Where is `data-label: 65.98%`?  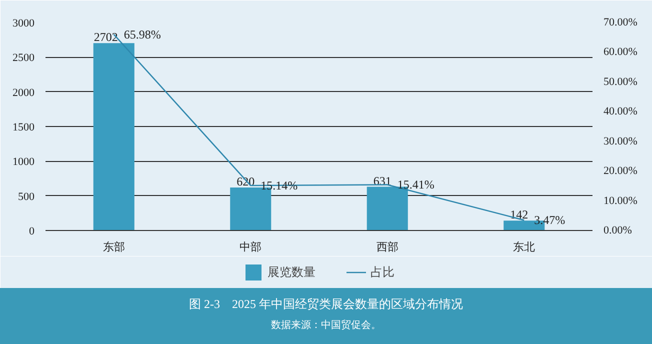
data-label: 65.98% is located at coordinates (142, 34).